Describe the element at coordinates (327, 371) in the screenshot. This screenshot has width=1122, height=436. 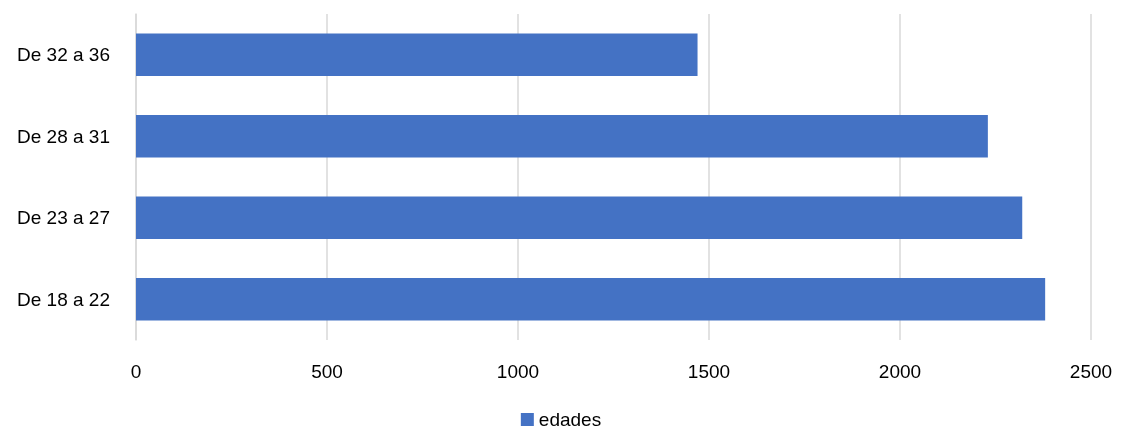
I see `x-tick-label: 500` at that location.